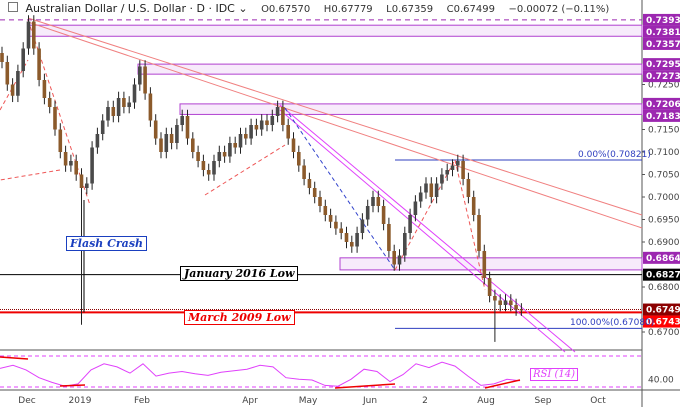 This screenshot has height=407, width=680. I want to click on collapse-icon, so click(13, 7).